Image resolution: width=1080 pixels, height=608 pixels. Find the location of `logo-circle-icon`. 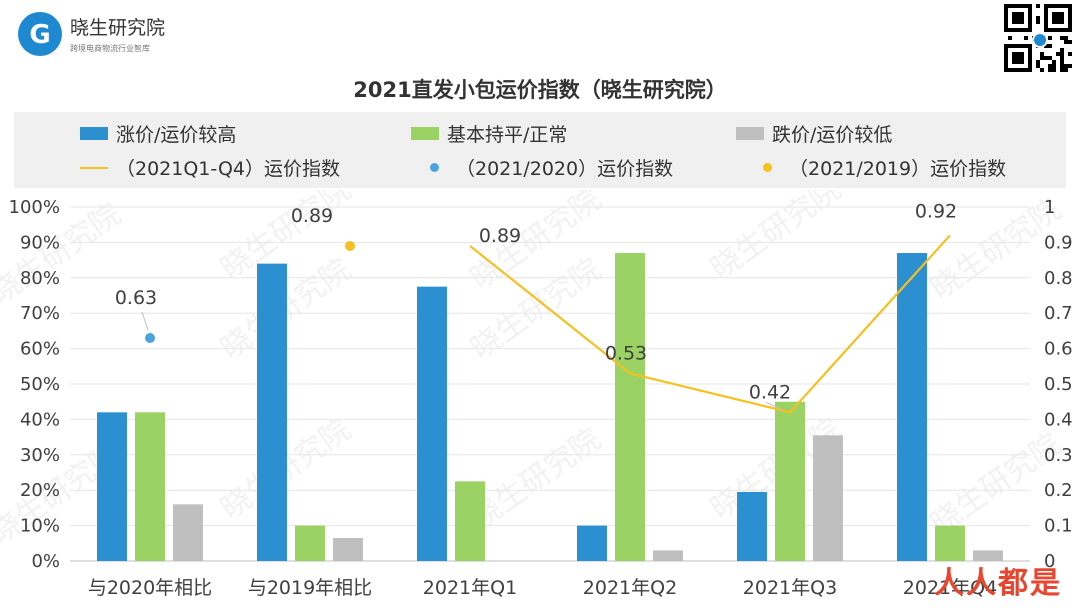

logo-circle-icon is located at coordinates (40, 34).